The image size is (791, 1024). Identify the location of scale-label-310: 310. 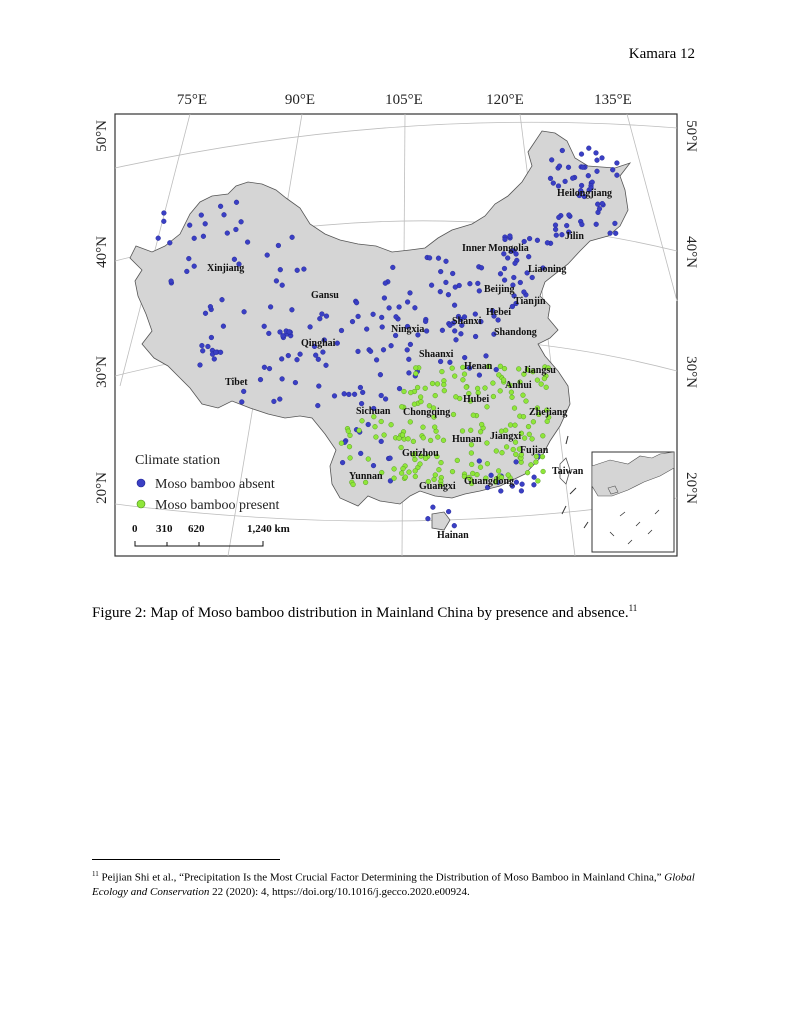
(164, 529).